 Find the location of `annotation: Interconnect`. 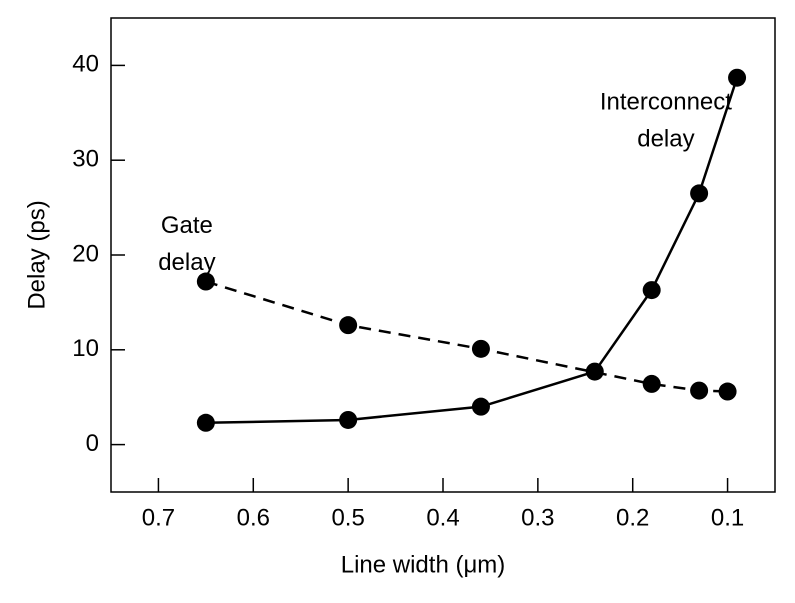

annotation: Interconnect is located at coordinates (666, 102).